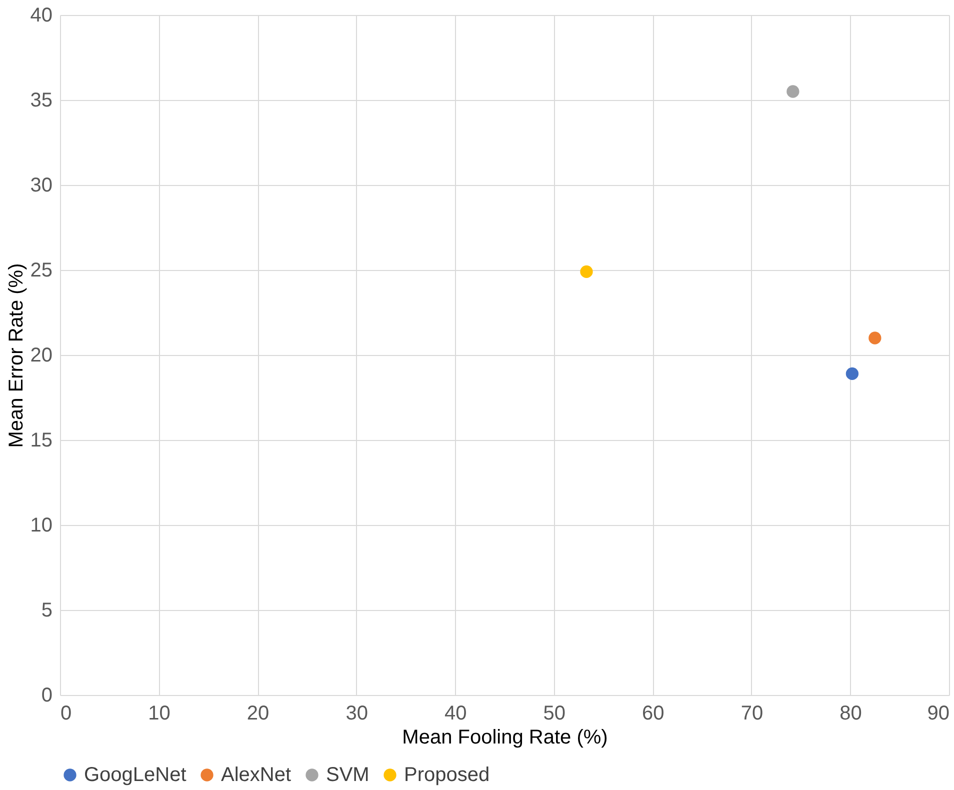 The width and height of the screenshot is (954, 790). I want to click on legend-label: SVM, so click(348, 775).